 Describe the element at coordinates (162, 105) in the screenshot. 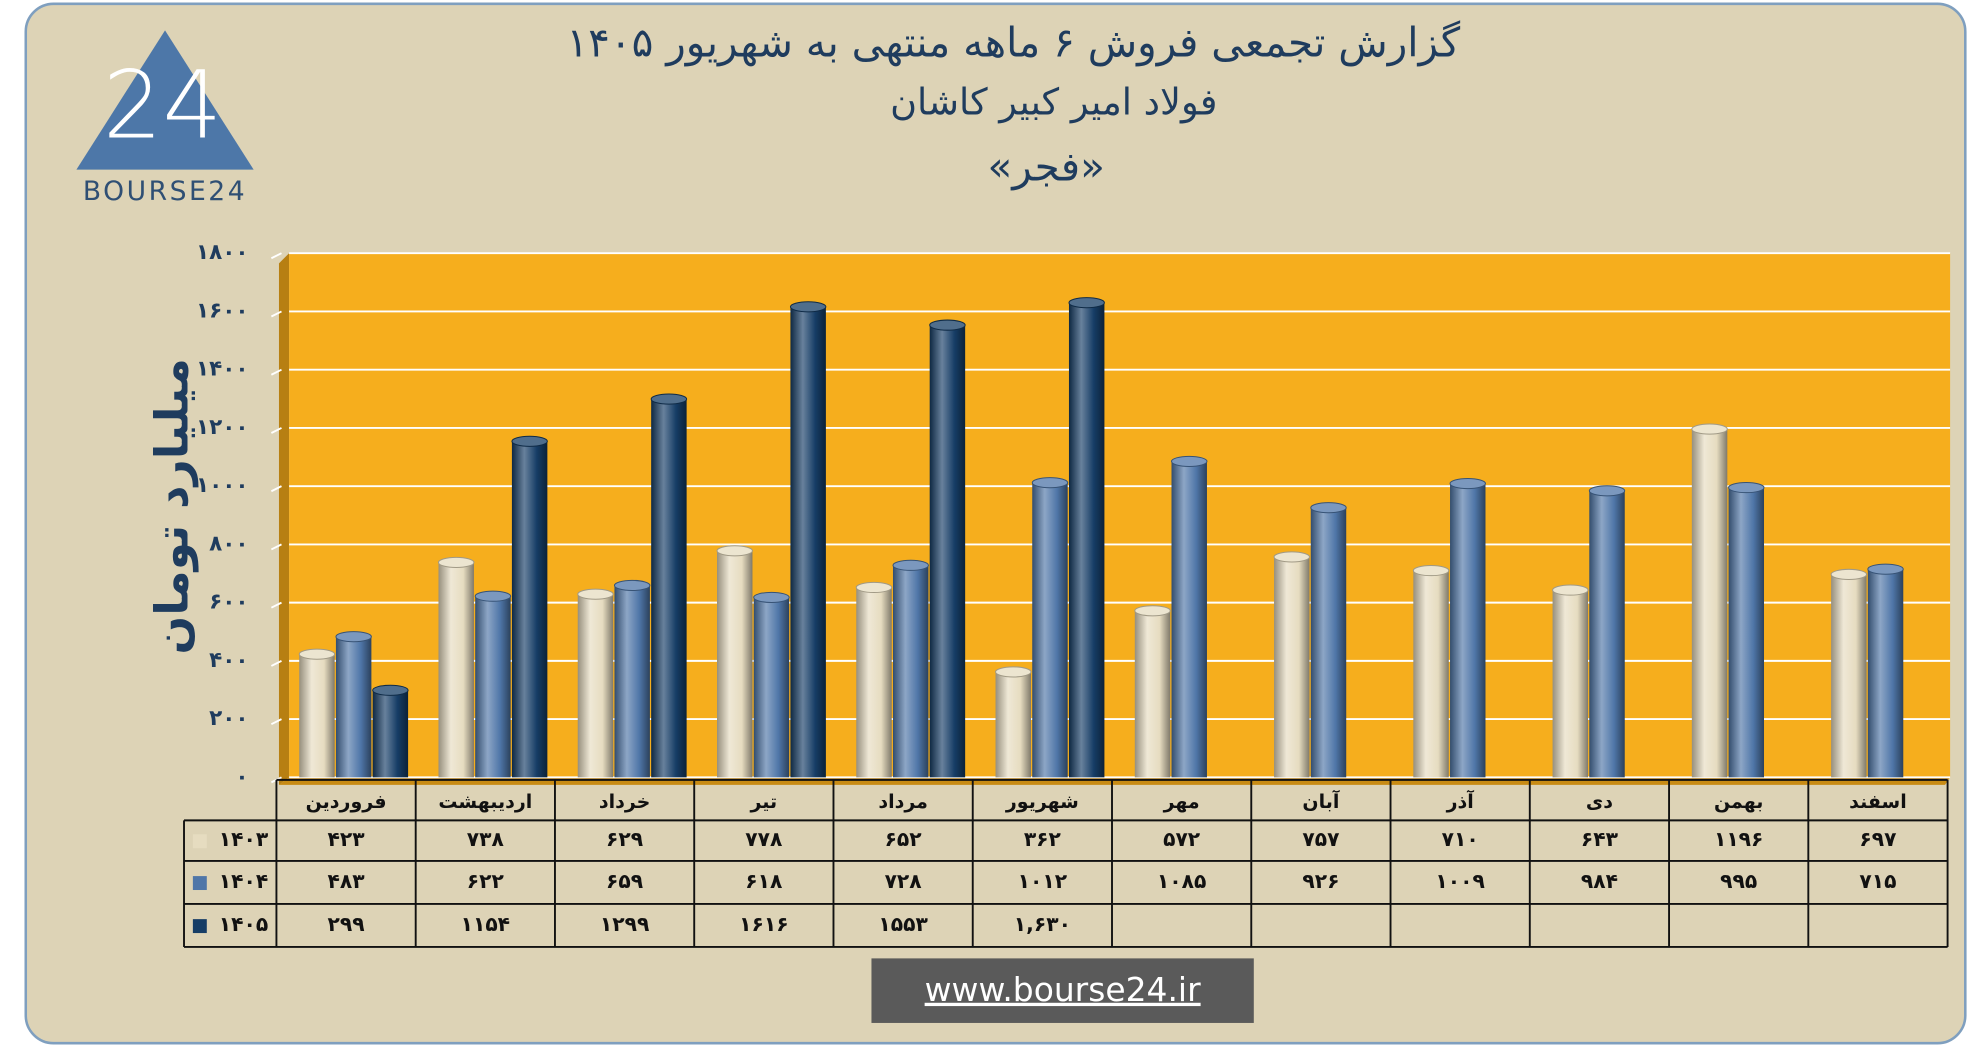

I see `logo-number: 24` at that location.